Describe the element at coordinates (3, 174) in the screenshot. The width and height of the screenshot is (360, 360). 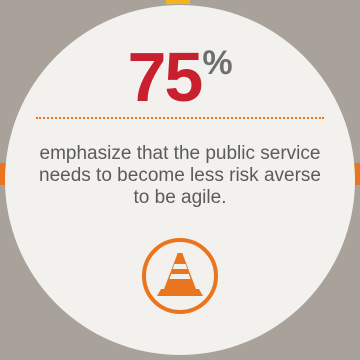
I see `left-accent-bar` at that location.